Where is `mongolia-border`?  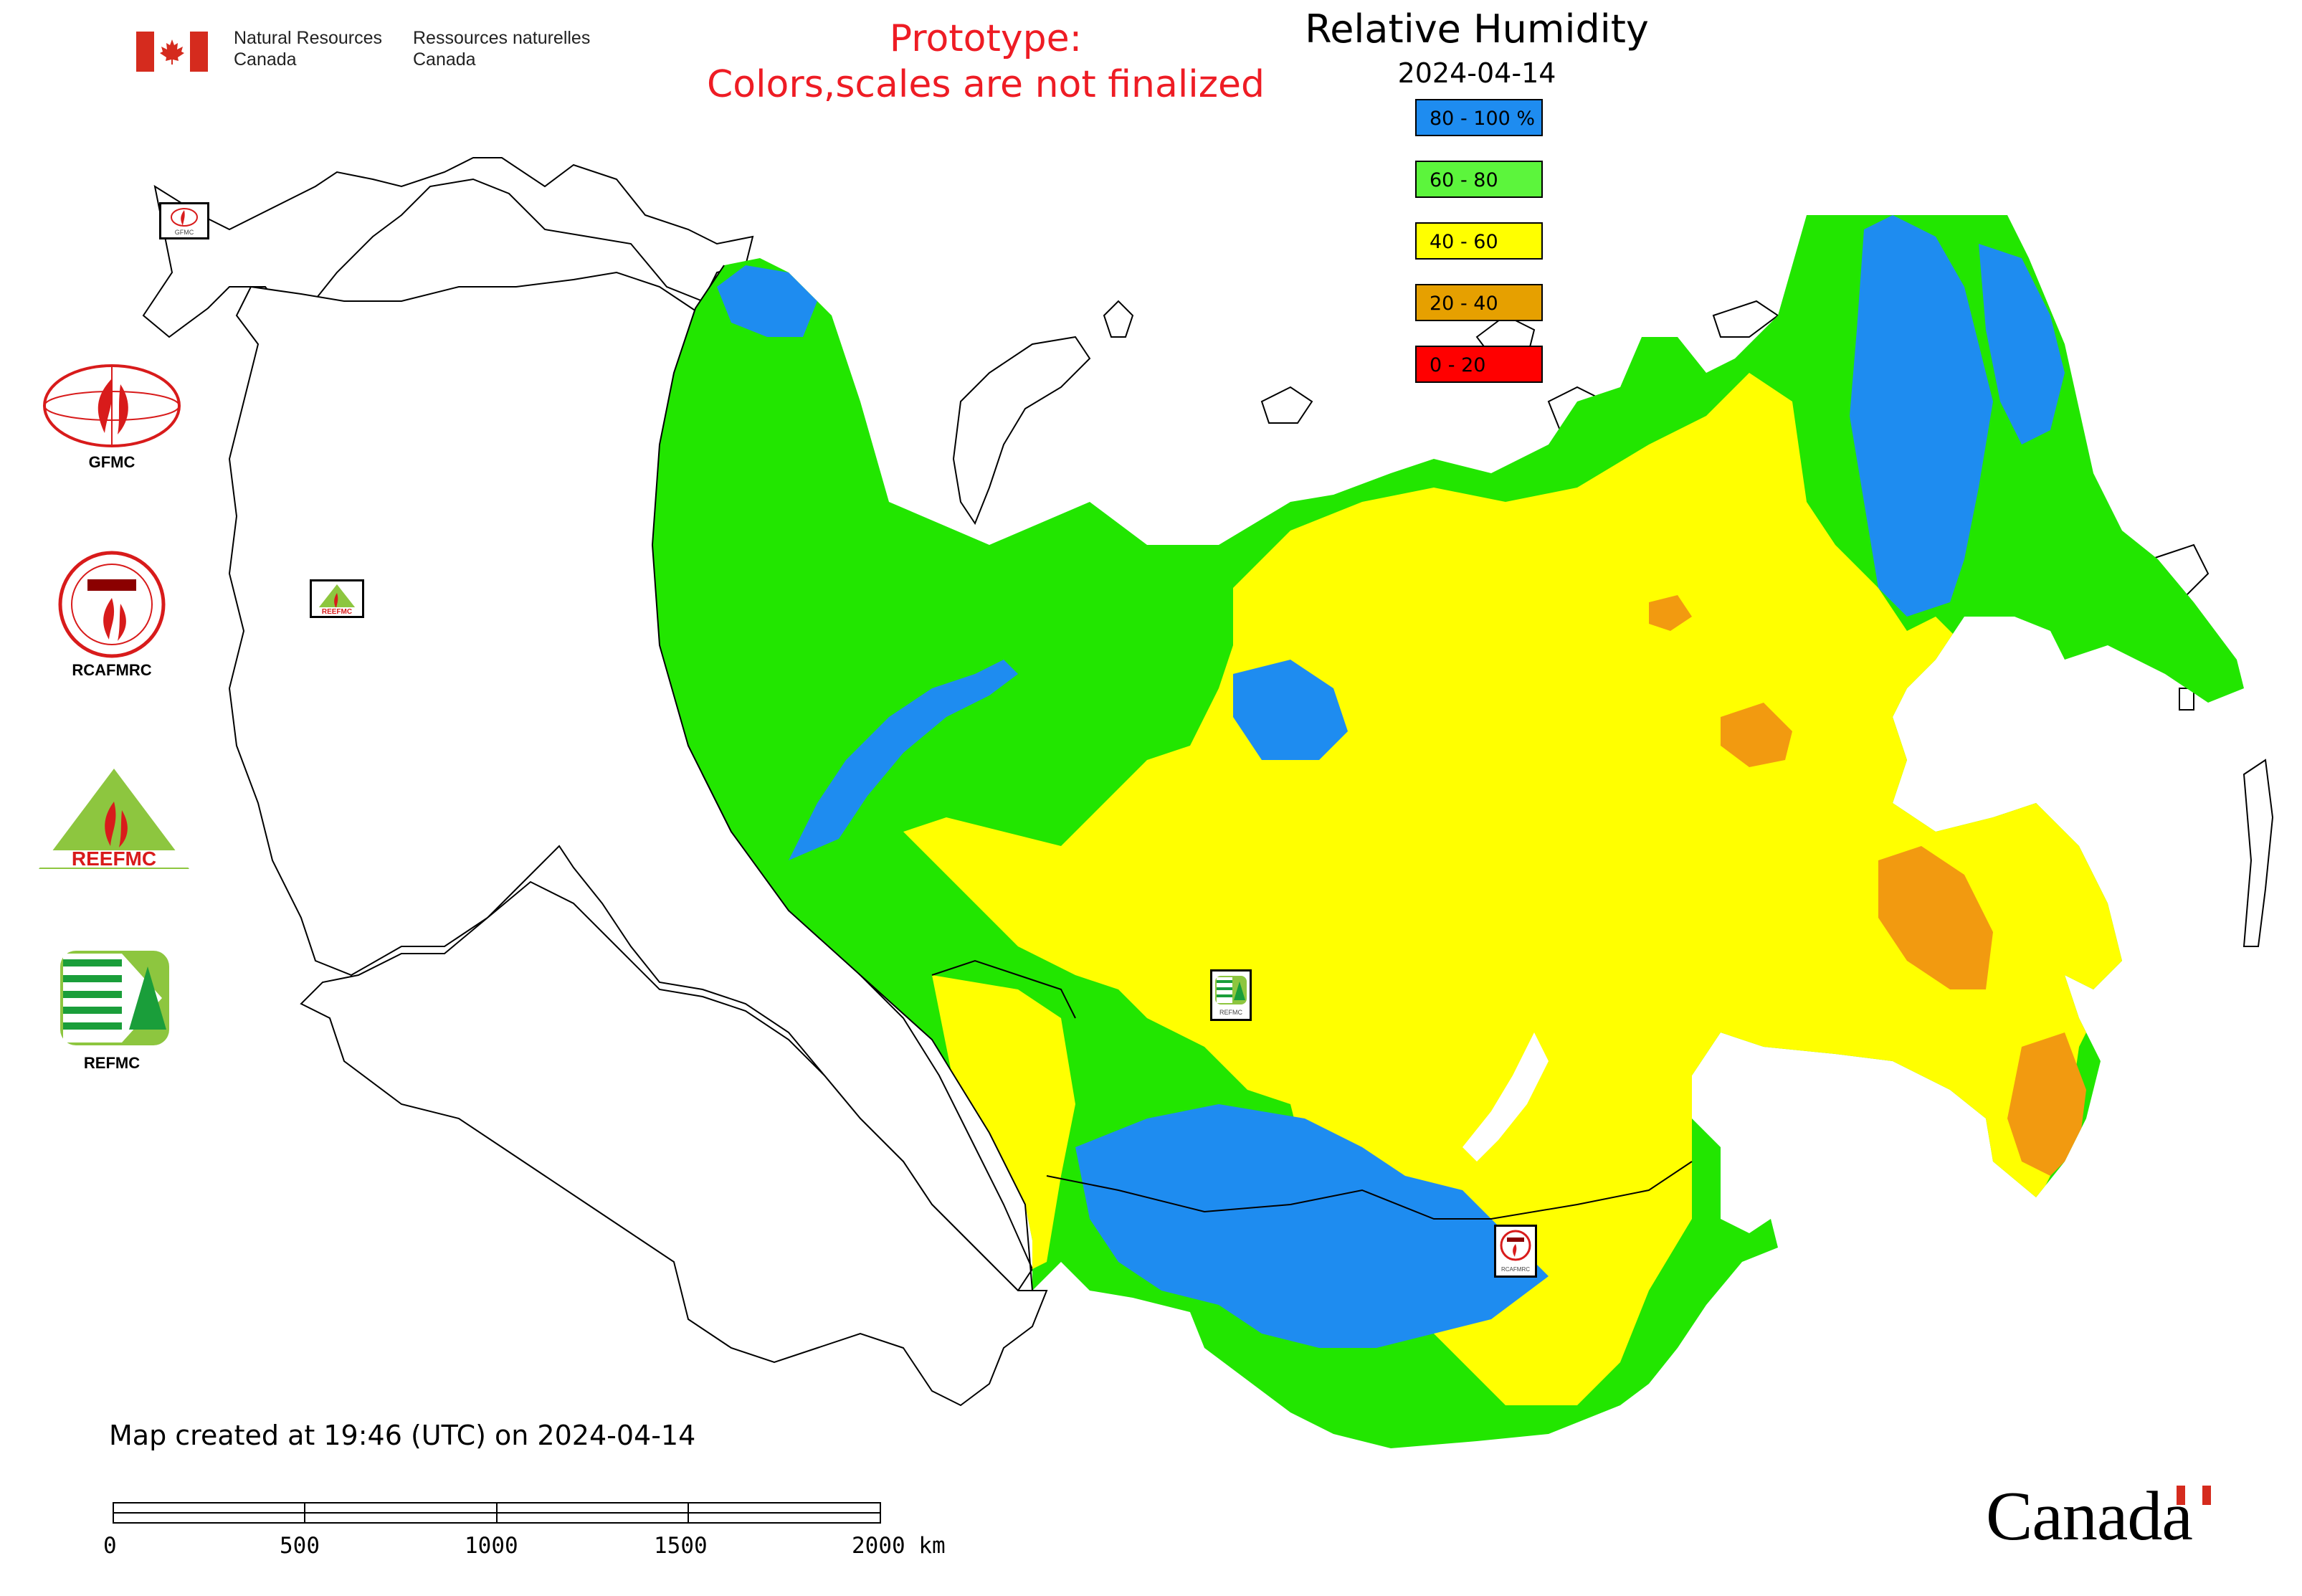
mongolia-border is located at coordinates (1369, 1190).